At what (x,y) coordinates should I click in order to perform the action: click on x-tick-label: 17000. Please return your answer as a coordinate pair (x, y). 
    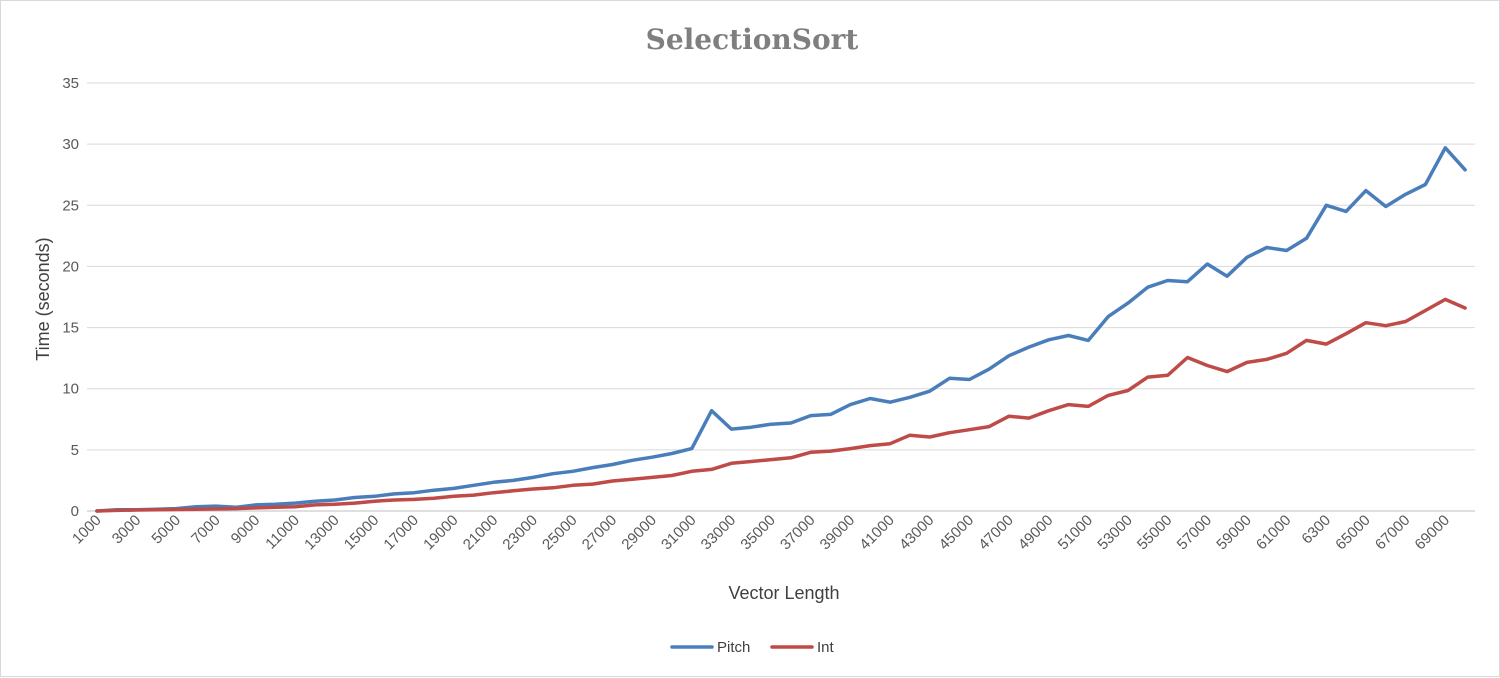
    Looking at the image, I should click on (401, 533).